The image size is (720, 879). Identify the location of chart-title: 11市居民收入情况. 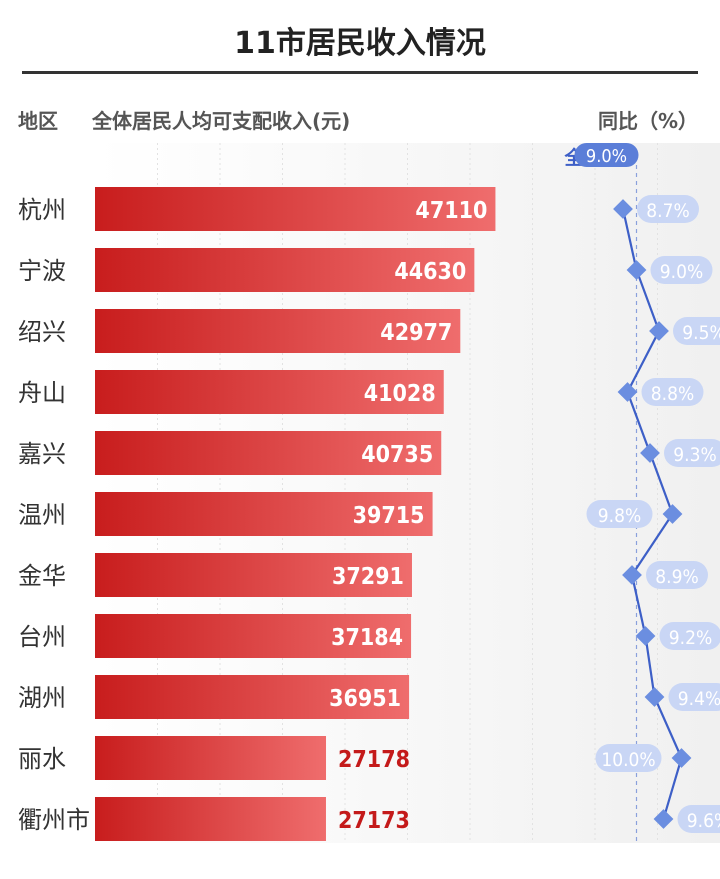
(360, 43).